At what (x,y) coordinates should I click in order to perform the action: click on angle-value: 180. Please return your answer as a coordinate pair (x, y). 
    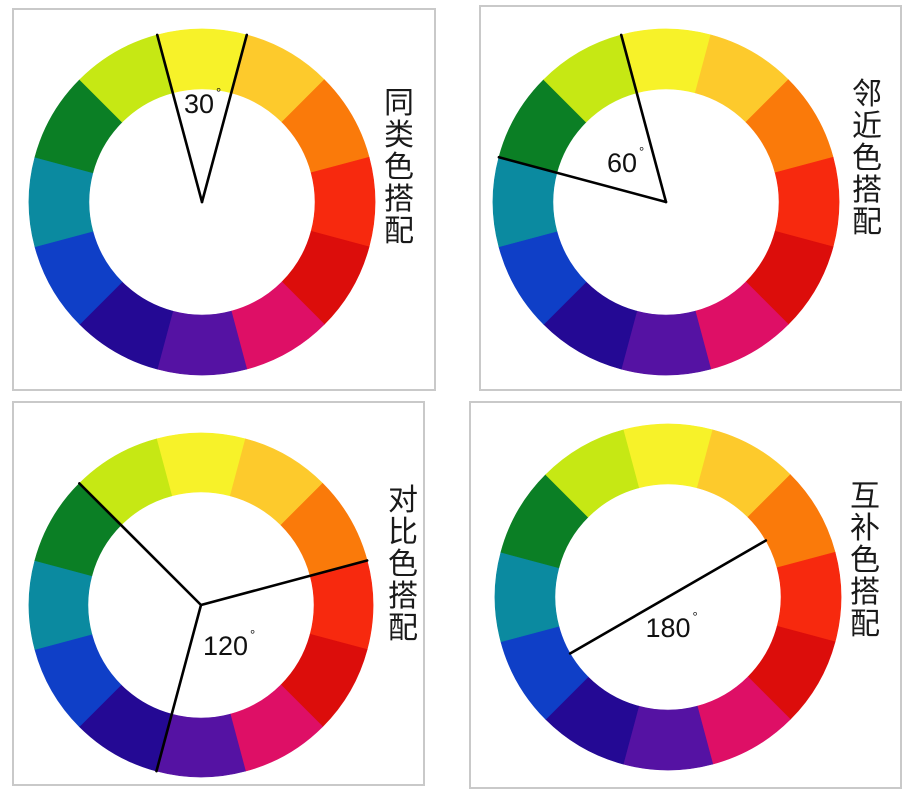
    Looking at the image, I should click on (667, 628).